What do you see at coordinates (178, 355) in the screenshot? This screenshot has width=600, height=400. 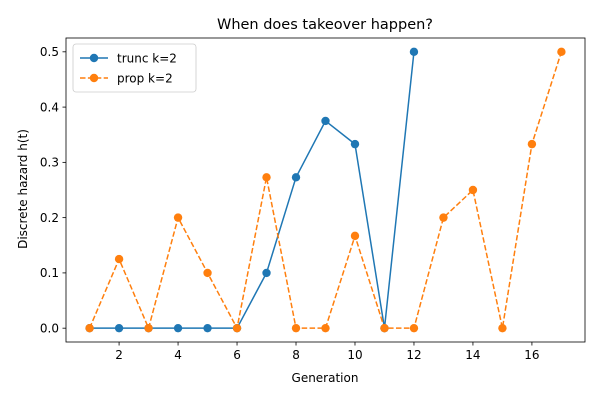 I see `x-tick-label: 4` at bounding box center [178, 355].